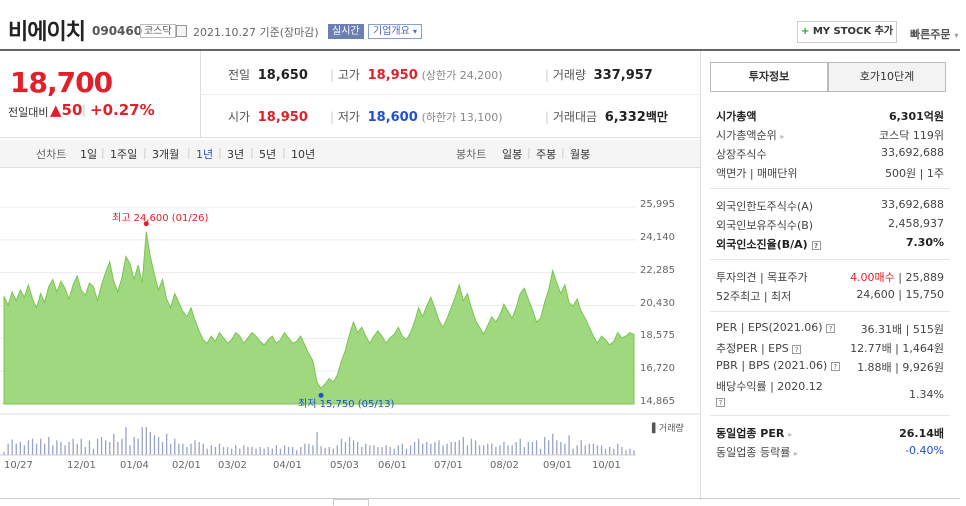  Describe the element at coordinates (471, 154) in the screenshot. I see `candle-chart-label: 봉차트` at that location.